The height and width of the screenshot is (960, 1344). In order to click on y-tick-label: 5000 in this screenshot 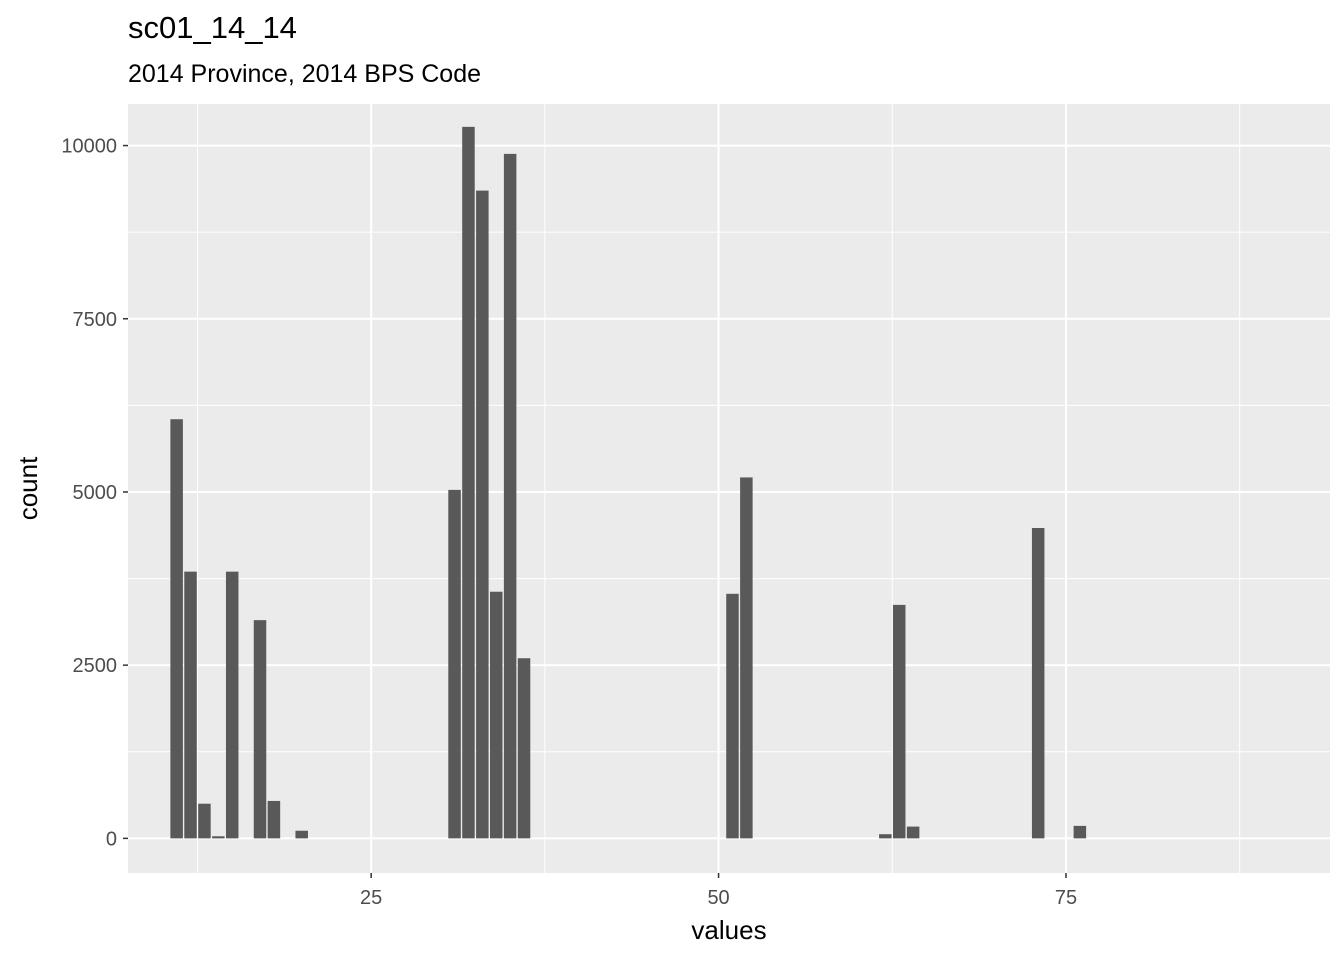, I will do `click(95, 493)`.